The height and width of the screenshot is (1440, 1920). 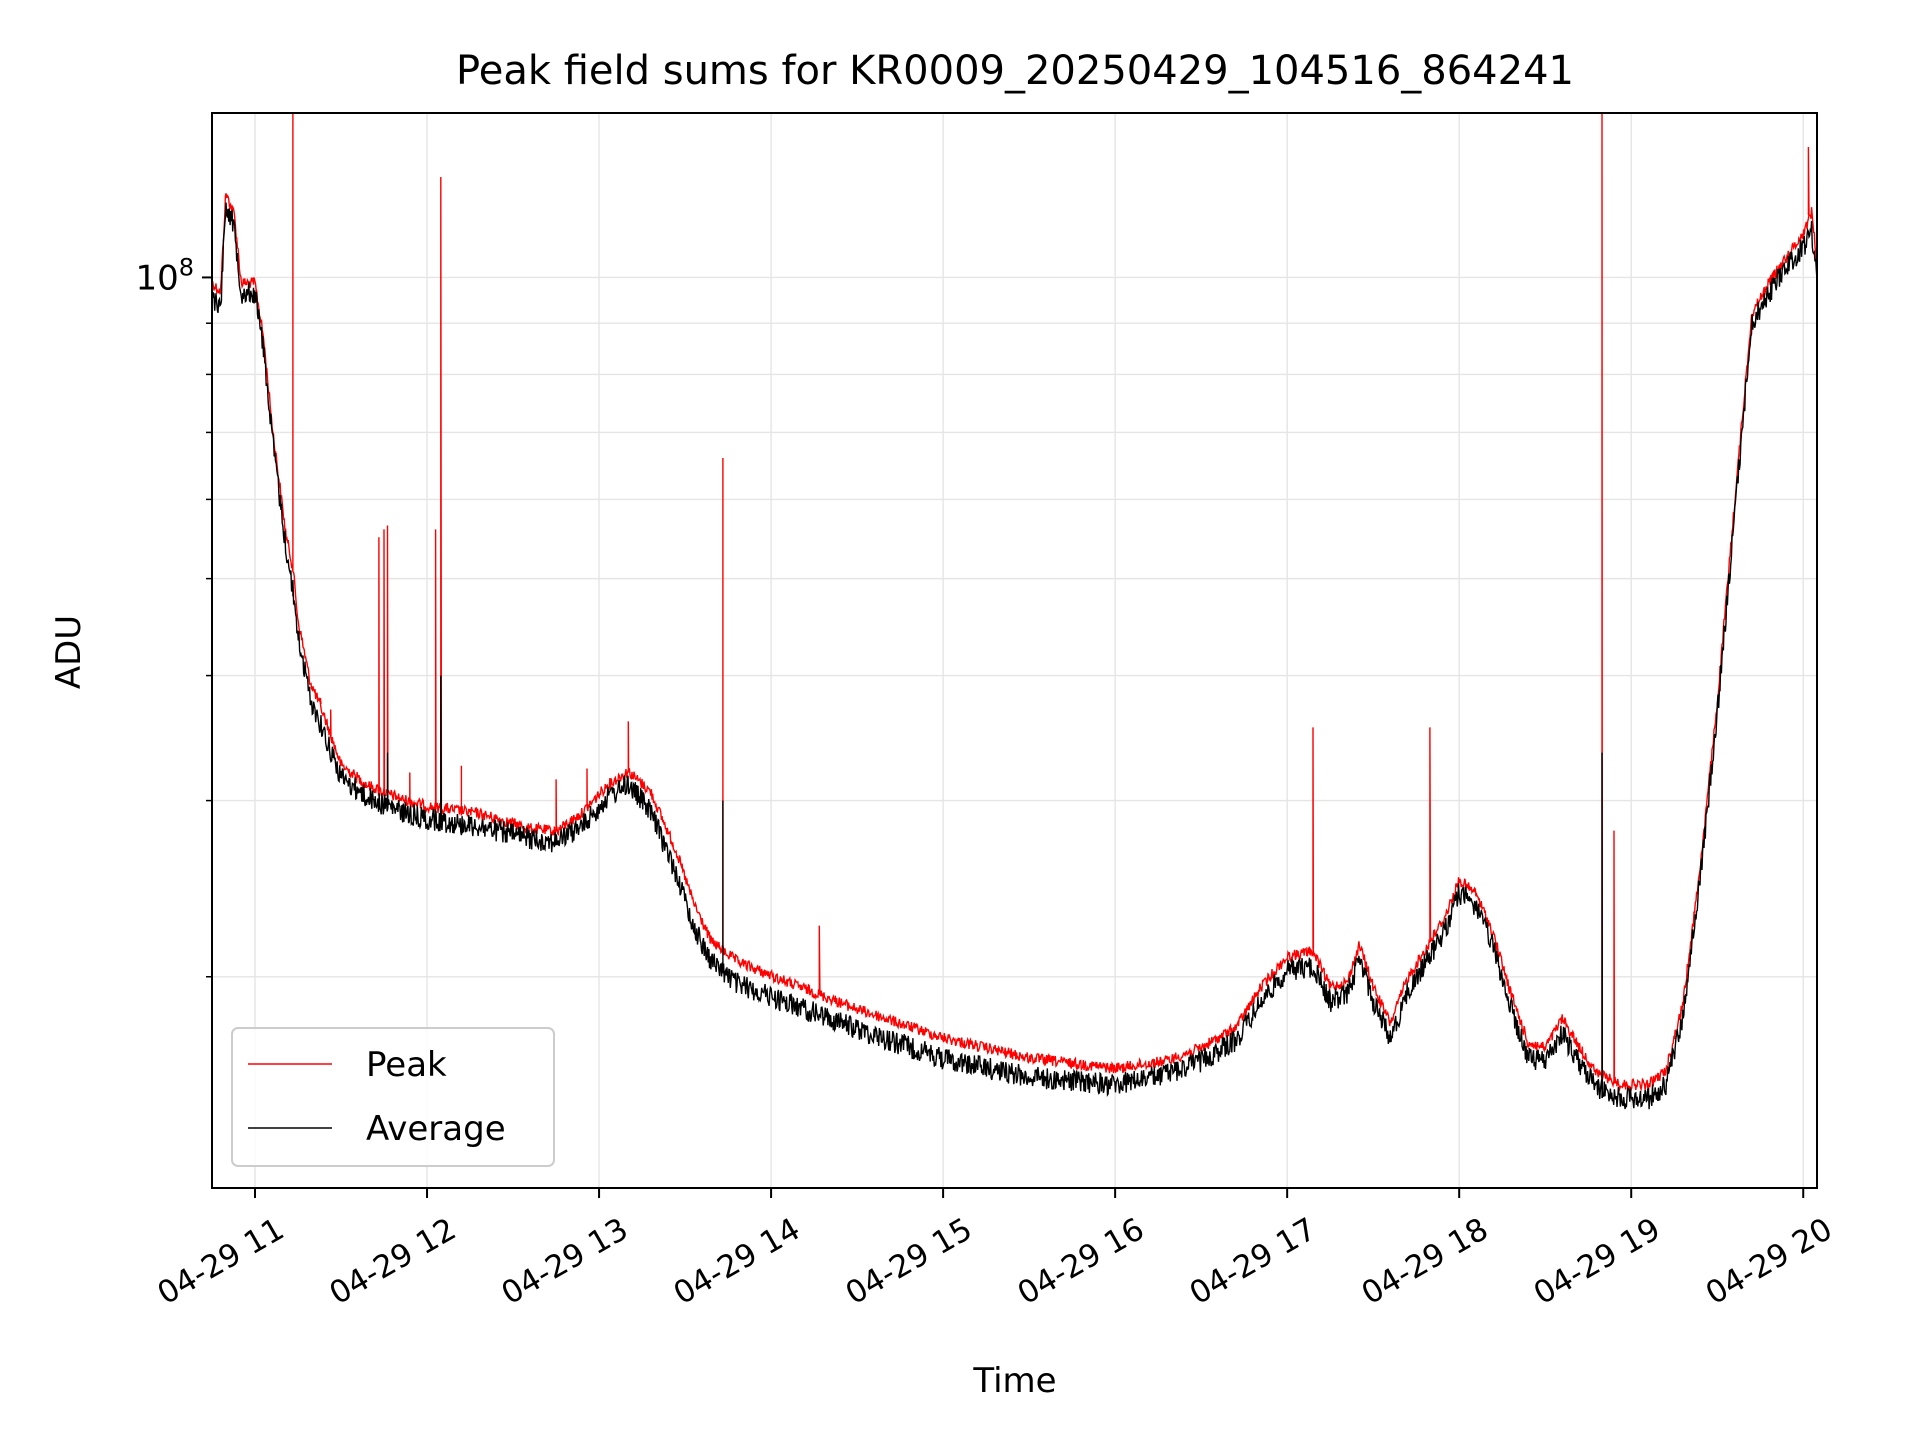 I want to click on y-axis-label: ADU, so click(x=69, y=652).